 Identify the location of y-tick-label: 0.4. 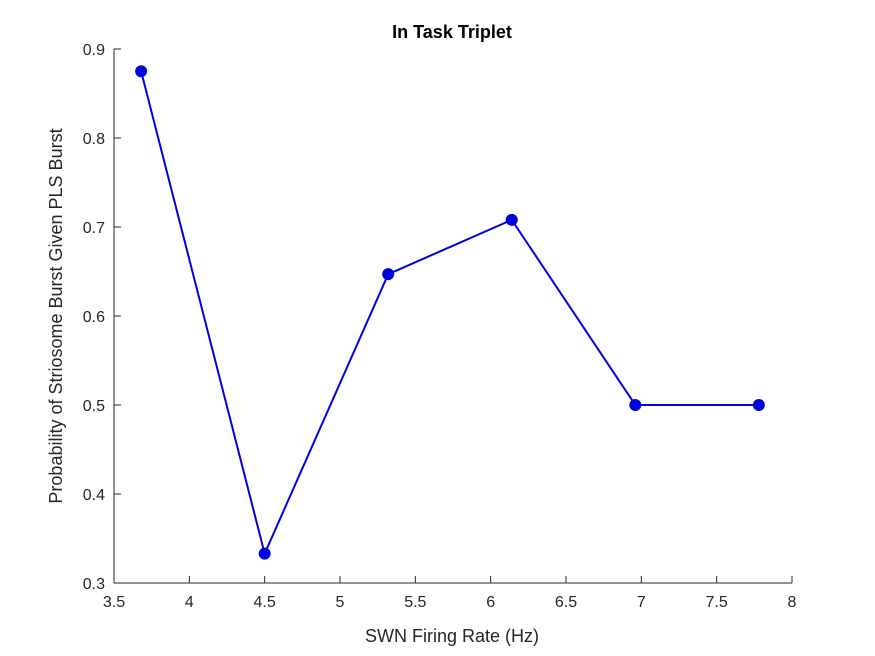
(94, 495).